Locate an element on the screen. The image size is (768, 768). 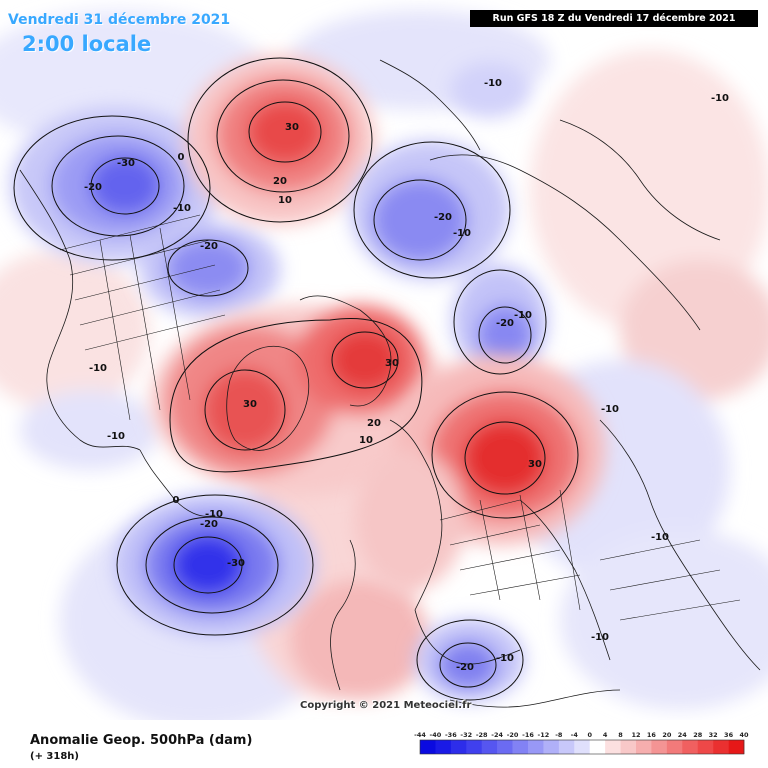
legend-tick-label: -40 is located at coordinates (436, 735).